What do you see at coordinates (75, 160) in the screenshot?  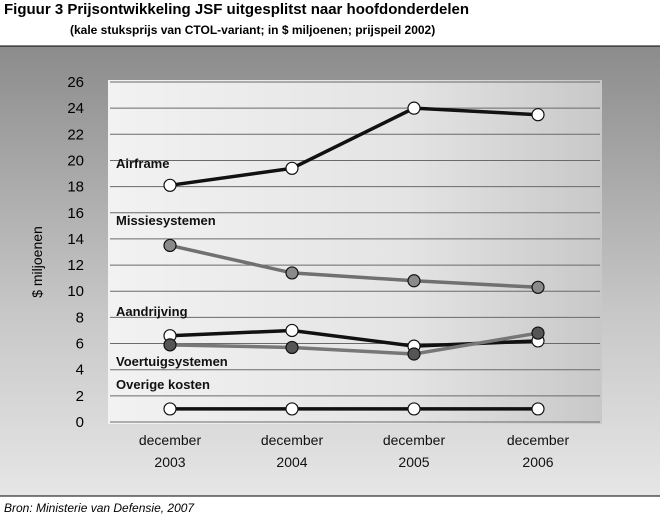 I see `y-tick-label: 20` at bounding box center [75, 160].